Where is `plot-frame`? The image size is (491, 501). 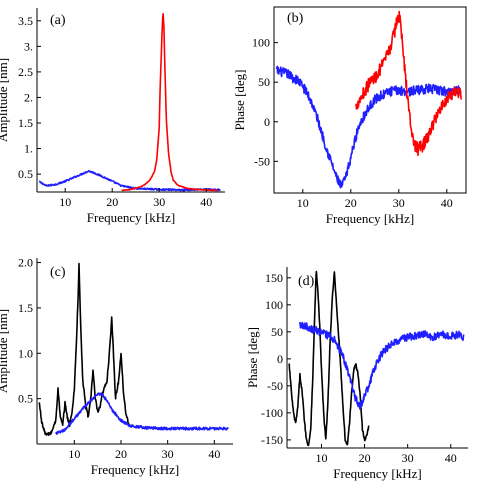
plot-frame is located at coordinates (370, 100).